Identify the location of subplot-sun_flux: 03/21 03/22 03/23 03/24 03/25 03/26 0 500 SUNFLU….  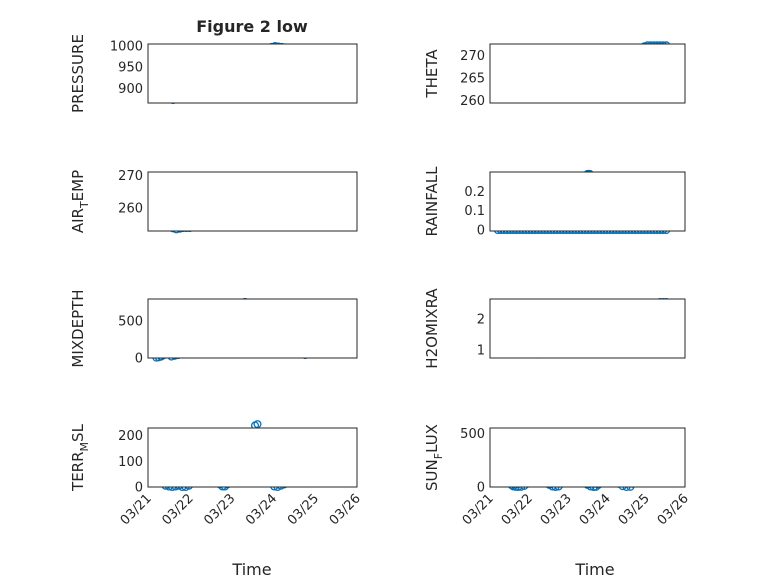
(557, 476).